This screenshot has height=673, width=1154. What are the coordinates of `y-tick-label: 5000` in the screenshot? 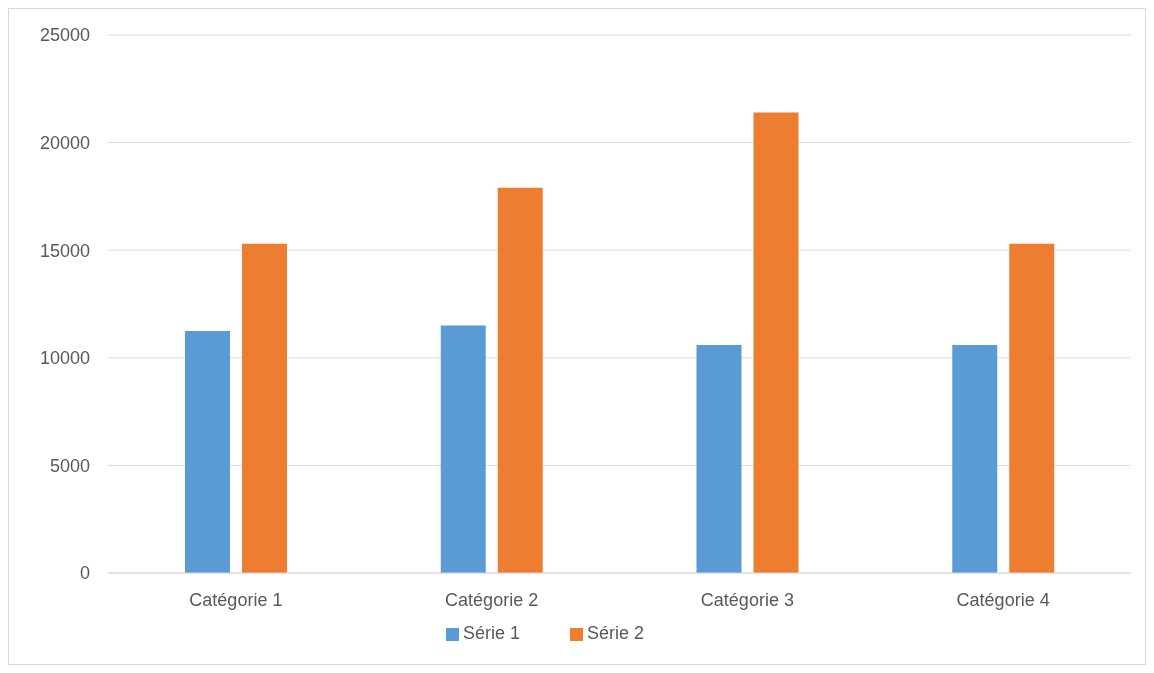 It's located at (69, 465).